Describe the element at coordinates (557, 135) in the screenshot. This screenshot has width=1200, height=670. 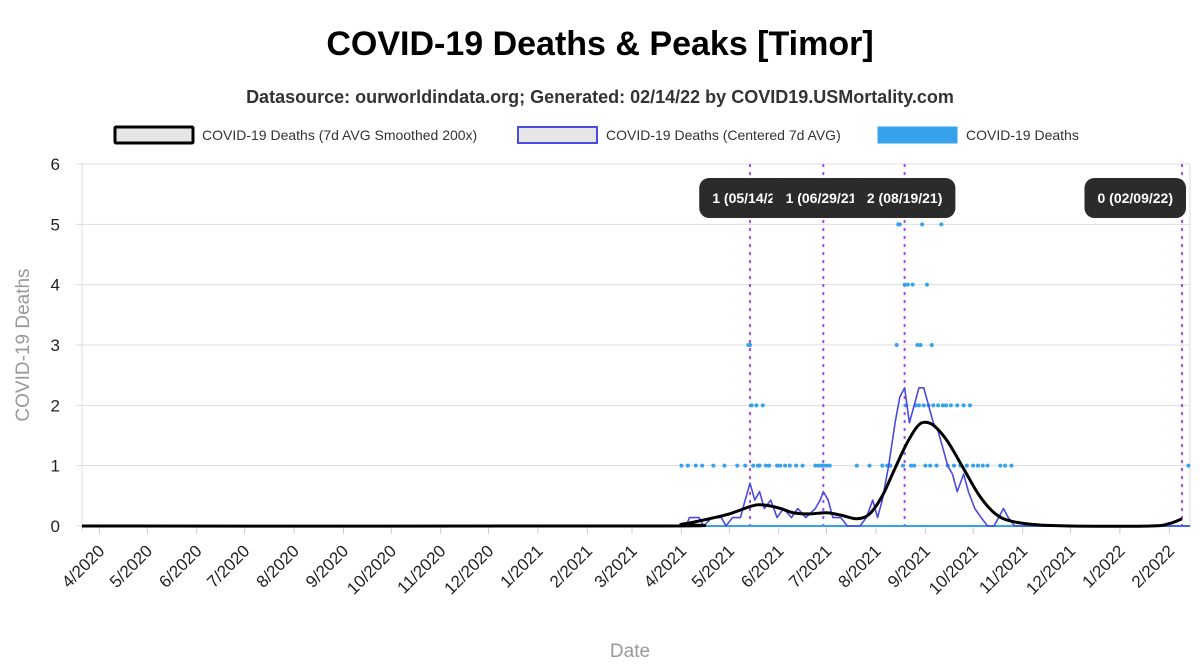
I see `legend-swatch-centered` at that location.